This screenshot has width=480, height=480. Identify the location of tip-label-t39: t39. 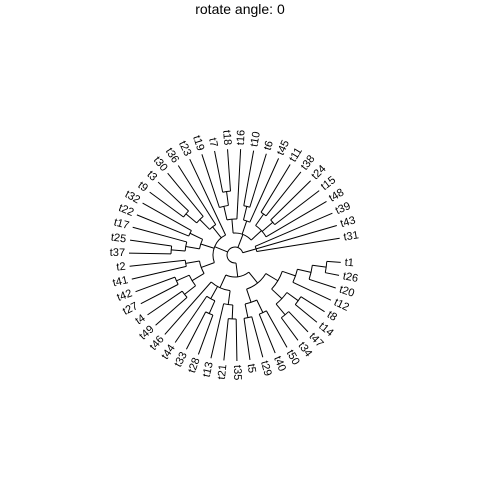
(343, 208).